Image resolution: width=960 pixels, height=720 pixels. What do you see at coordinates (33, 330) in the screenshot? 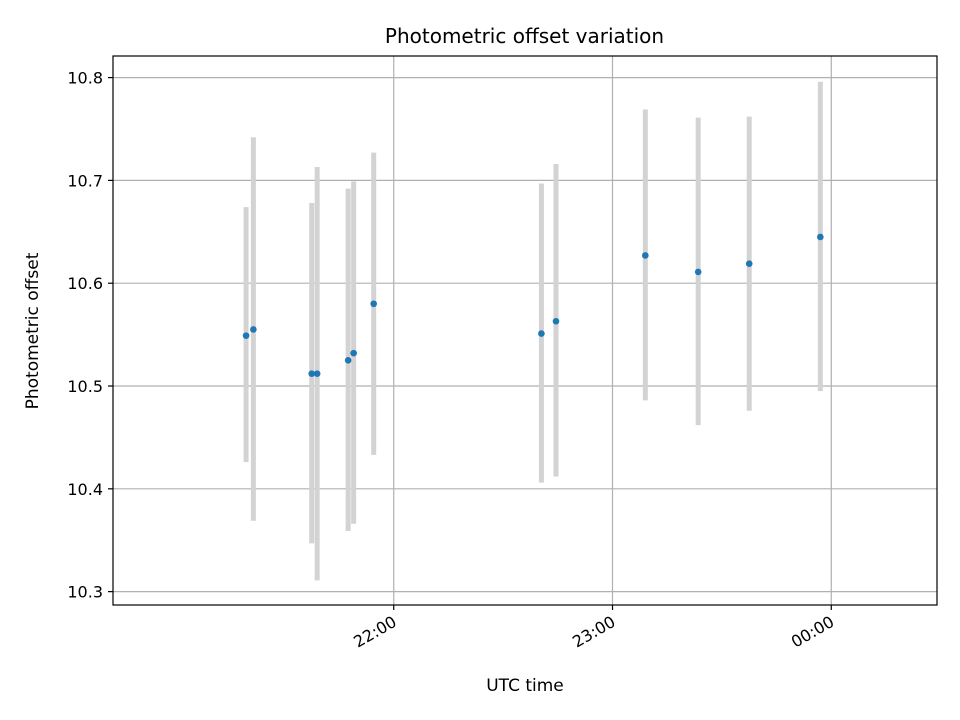
I see `y-axis-title: Photometric offset` at bounding box center [33, 330].